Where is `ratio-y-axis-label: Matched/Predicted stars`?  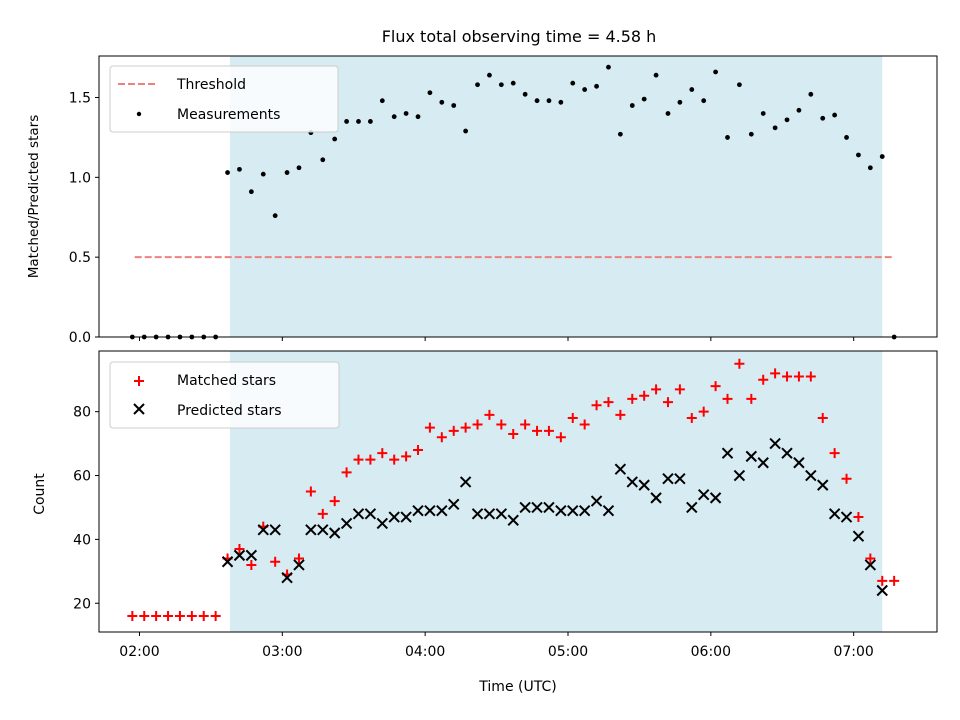
ratio-y-axis-label: Matched/Predicted stars is located at coordinates (34, 196).